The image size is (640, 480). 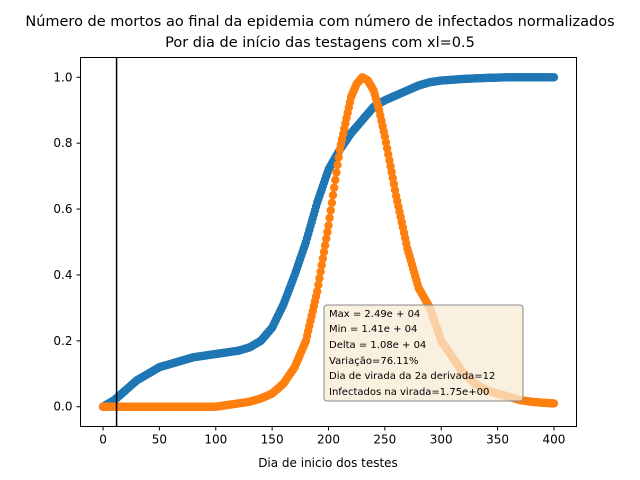 I want to click on x-axis: 0 50 100 150 200 250 300 350 400, so click(x=332, y=436).